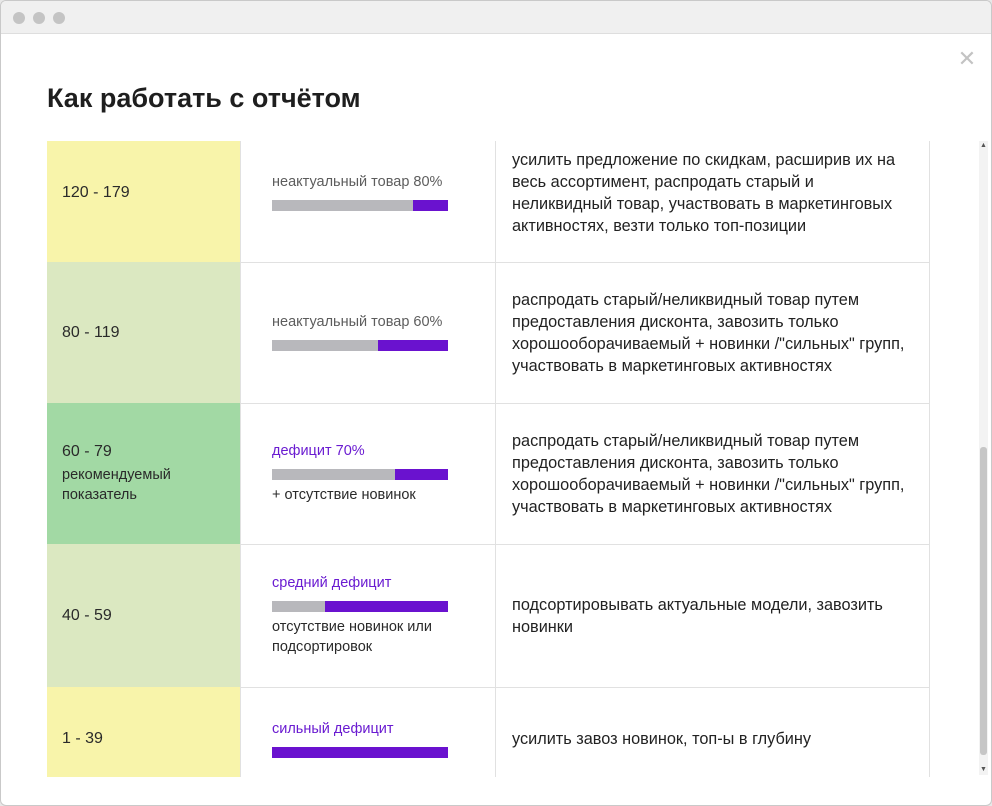 The height and width of the screenshot is (806, 992). I want to click on range-cell: 40 - 59, so click(144, 615).